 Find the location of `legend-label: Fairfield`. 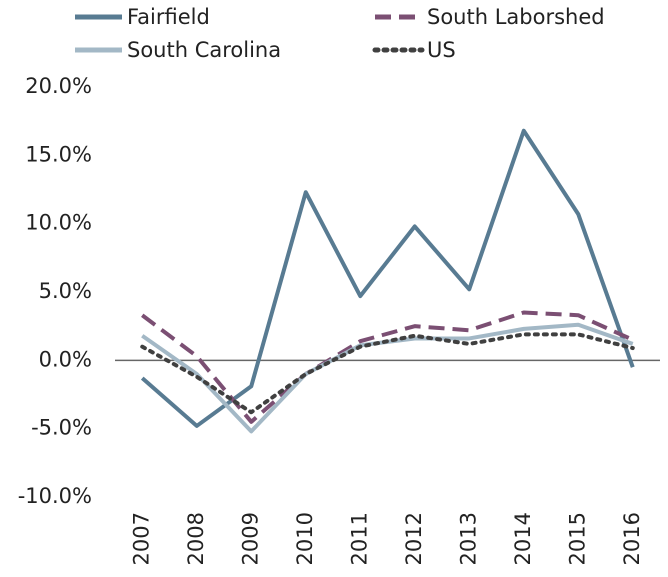

legend-label: Fairfield is located at coordinates (168, 17).